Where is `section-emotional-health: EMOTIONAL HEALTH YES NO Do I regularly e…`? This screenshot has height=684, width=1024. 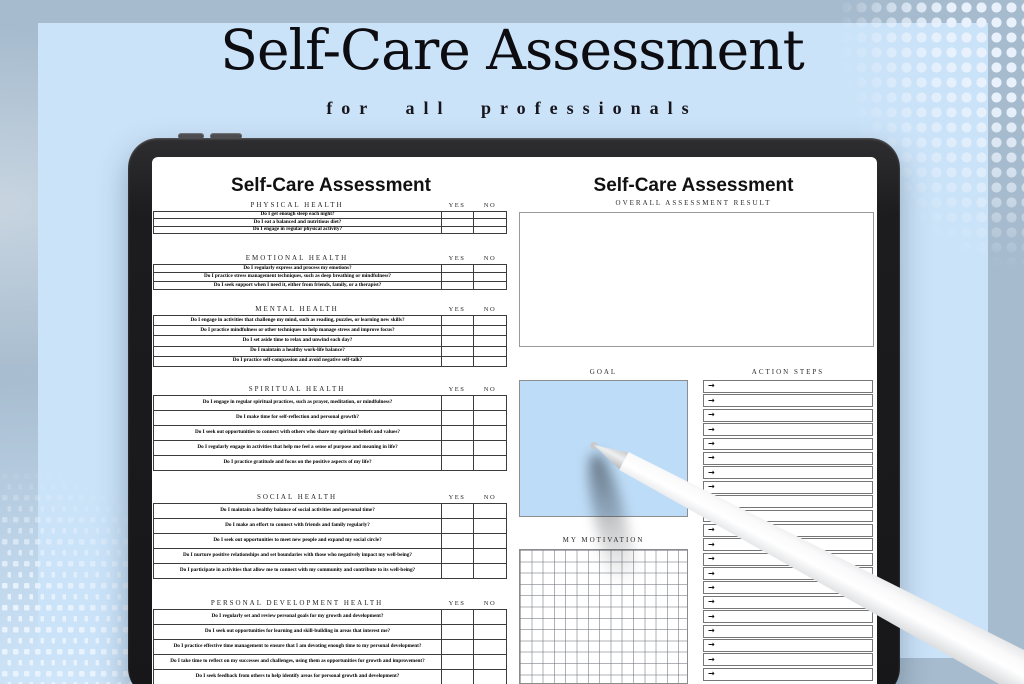
section-emotional-health: EMOTIONAL HEALTH YES NO Do I regularly e… is located at coordinates (330, 271).